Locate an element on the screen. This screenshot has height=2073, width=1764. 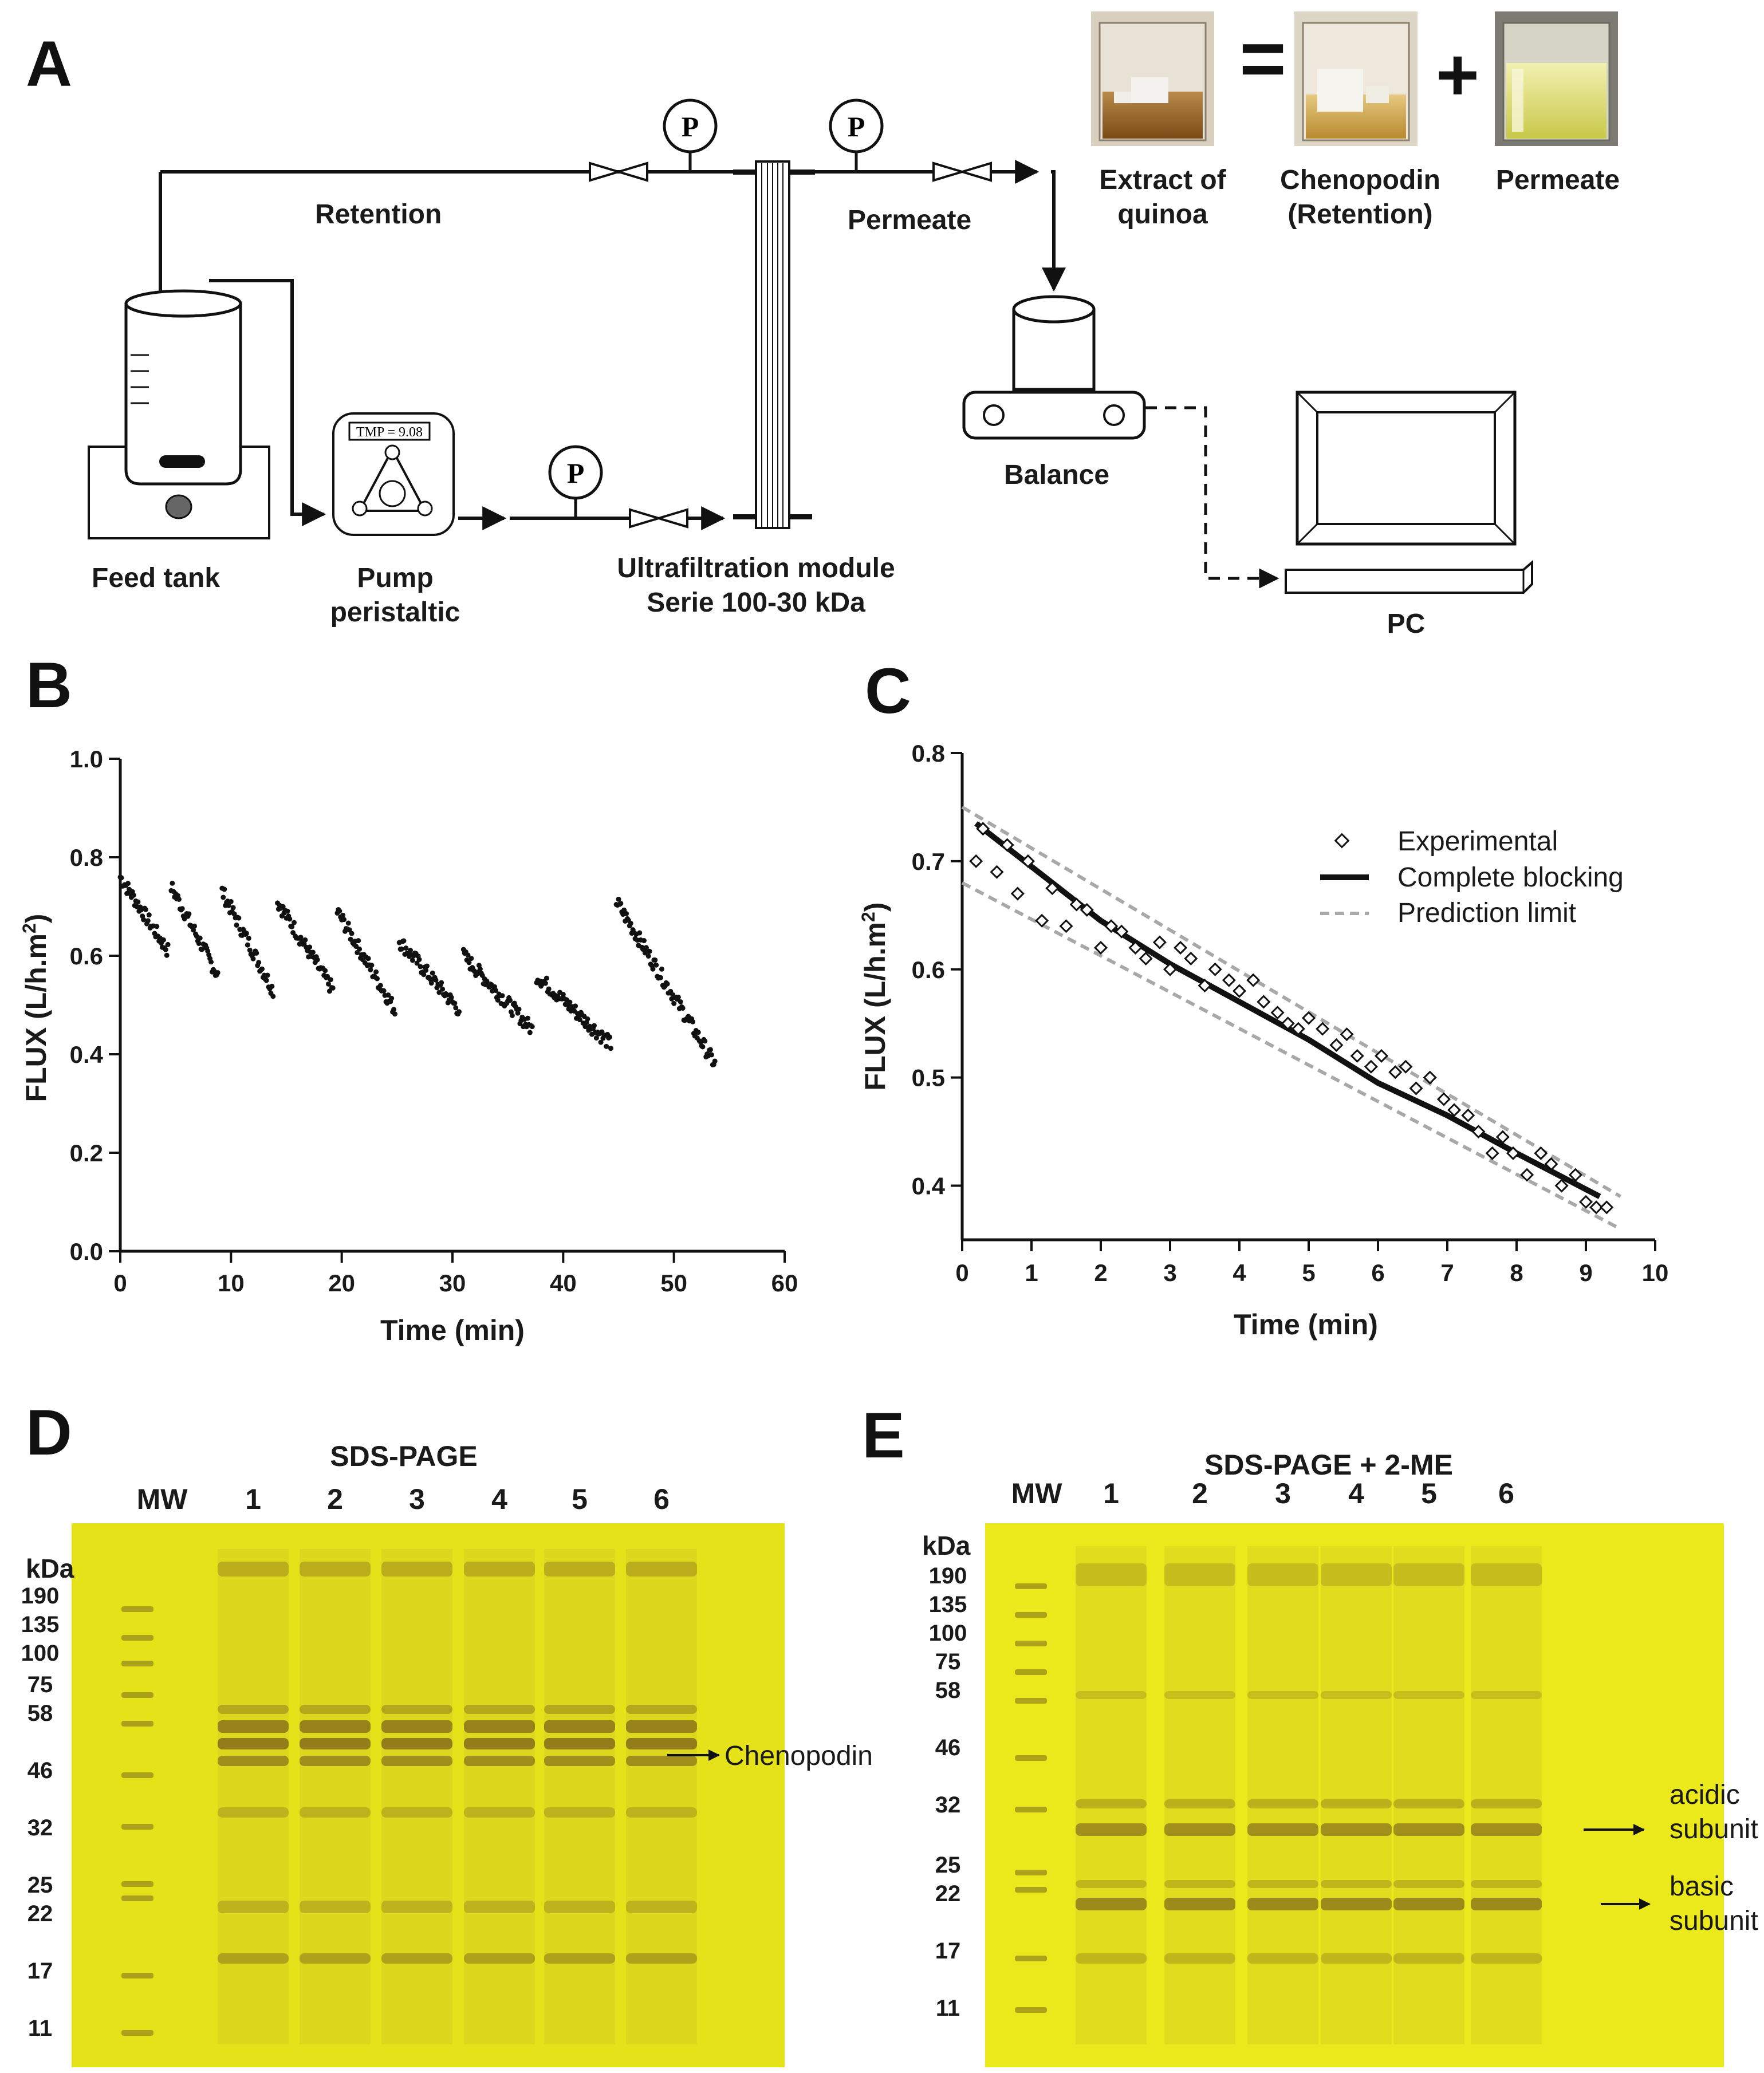
chart-c-prediction-limit-line is located at coordinates (1291, 1056).